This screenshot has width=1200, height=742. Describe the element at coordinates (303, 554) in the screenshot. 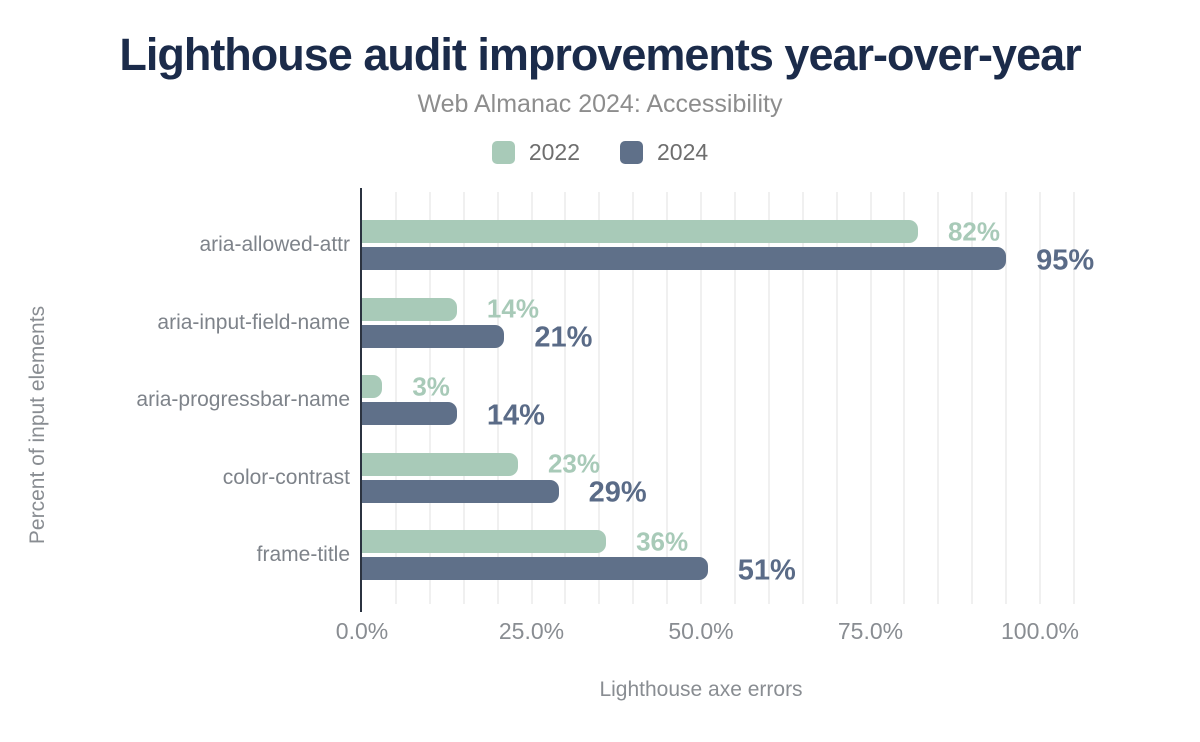

I see `category-label: frame-title` at that location.